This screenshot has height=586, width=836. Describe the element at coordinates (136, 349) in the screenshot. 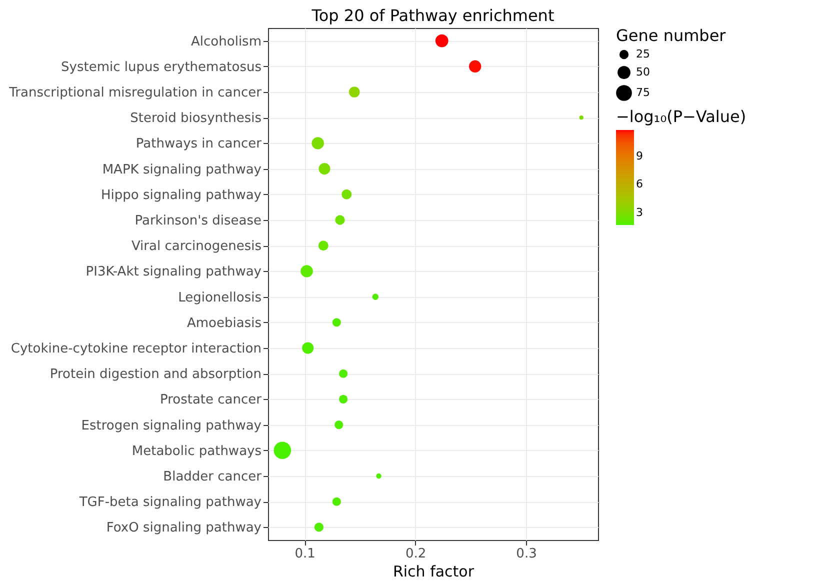

I see `y-tick-label: Cytokine-cytokine receptor interaction` at that location.